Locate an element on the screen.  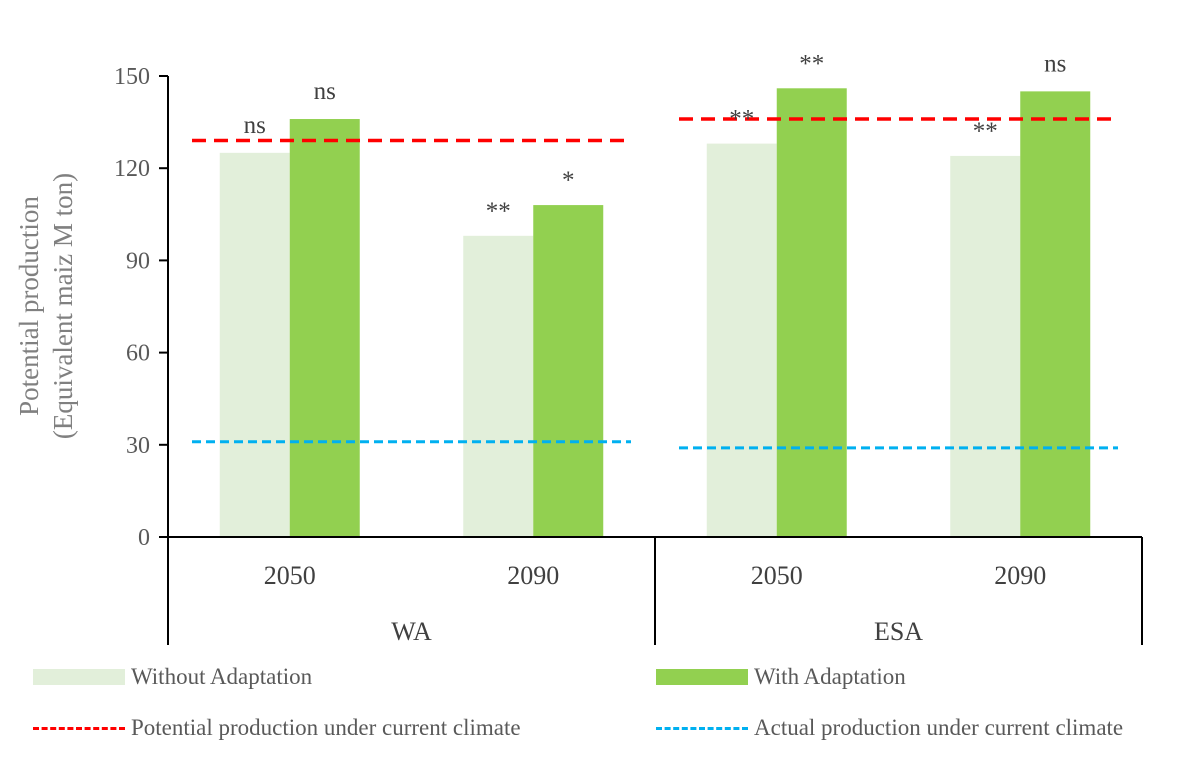
sig-label-esa-2050-without: ** is located at coordinates (741, 119).